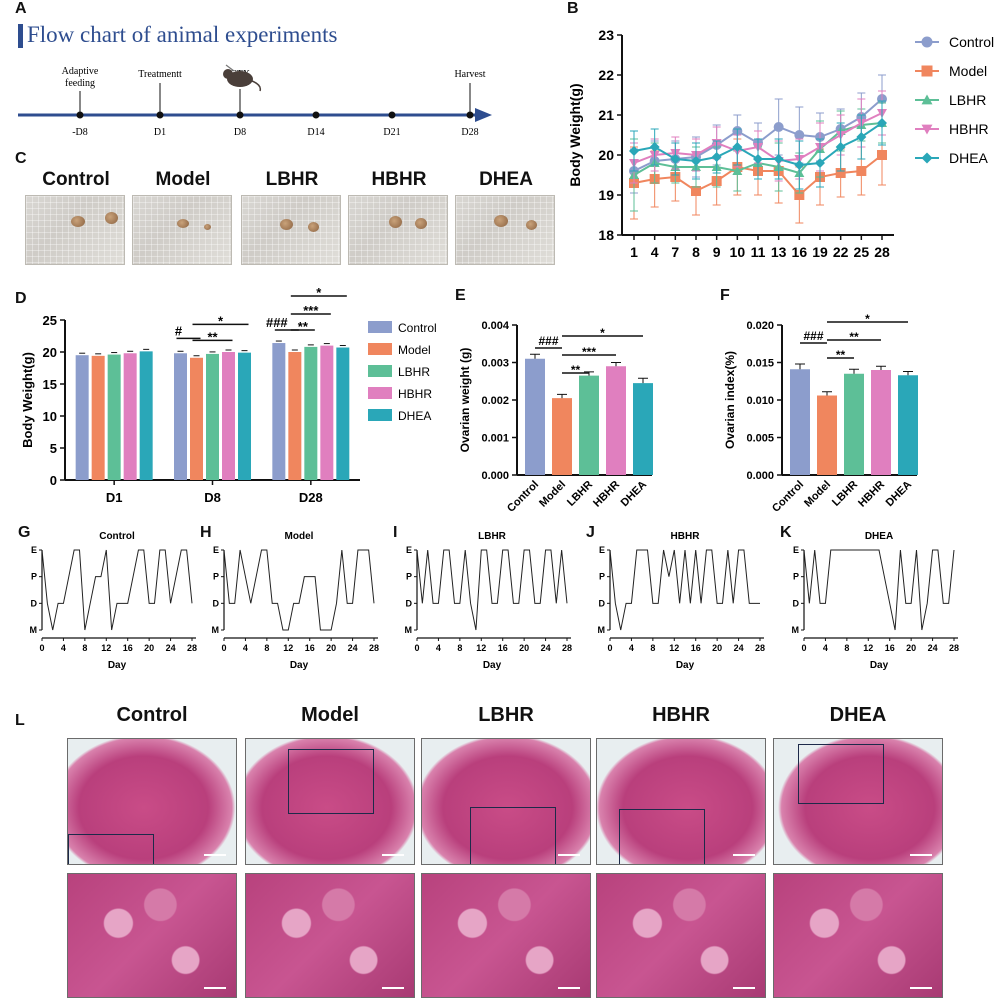 The width and height of the screenshot is (999, 1002). What do you see at coordinates (292, 179) in the screenshot?
I see `photo-group-label: LBHR` at bounding box center [292, 179].